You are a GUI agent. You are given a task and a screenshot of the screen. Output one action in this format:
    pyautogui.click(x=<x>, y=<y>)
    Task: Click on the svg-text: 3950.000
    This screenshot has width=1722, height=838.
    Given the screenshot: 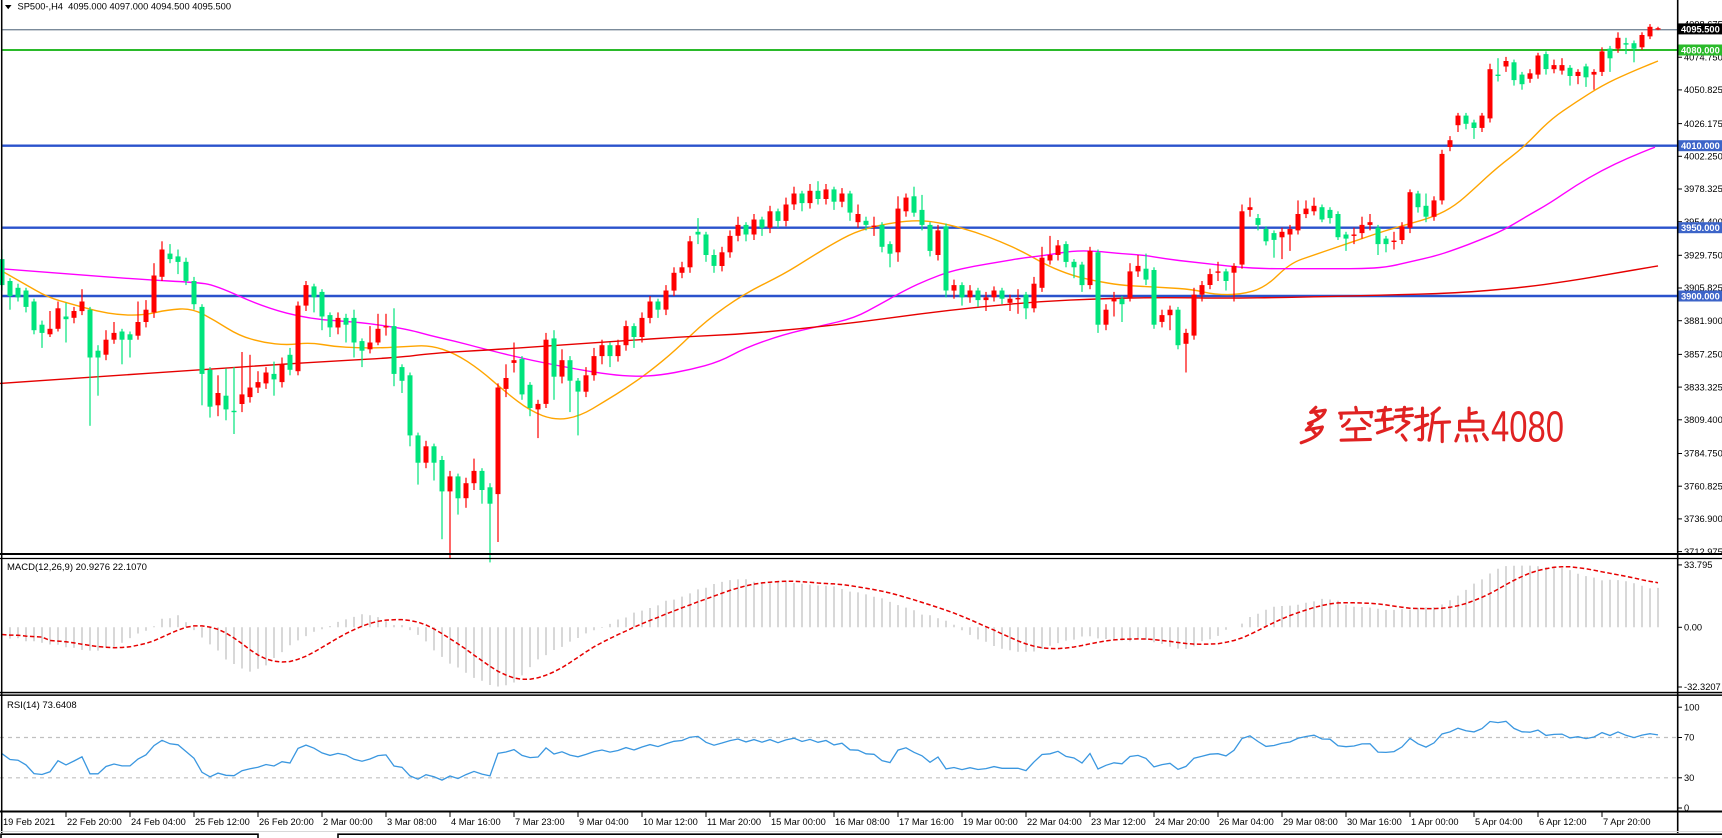 What is the action you would take?
    pyautogui.click(x=1700, y=228)
    